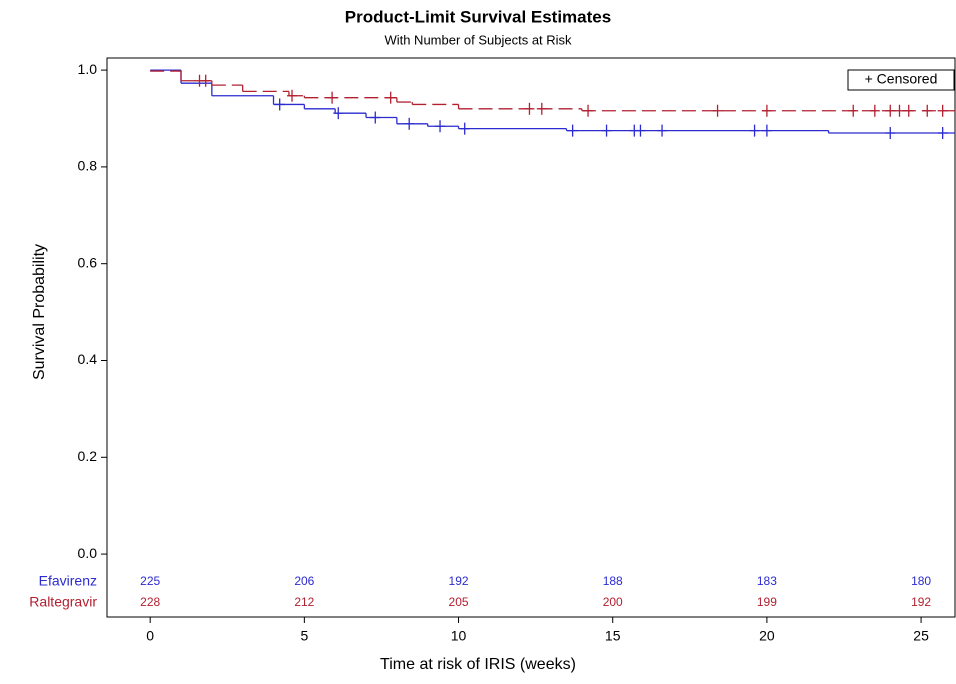 This screenshot has width=956, height=684. Describe the element at coordinates (921, 636) in the screenshot. I see `x-tick-label: 25` at that location.